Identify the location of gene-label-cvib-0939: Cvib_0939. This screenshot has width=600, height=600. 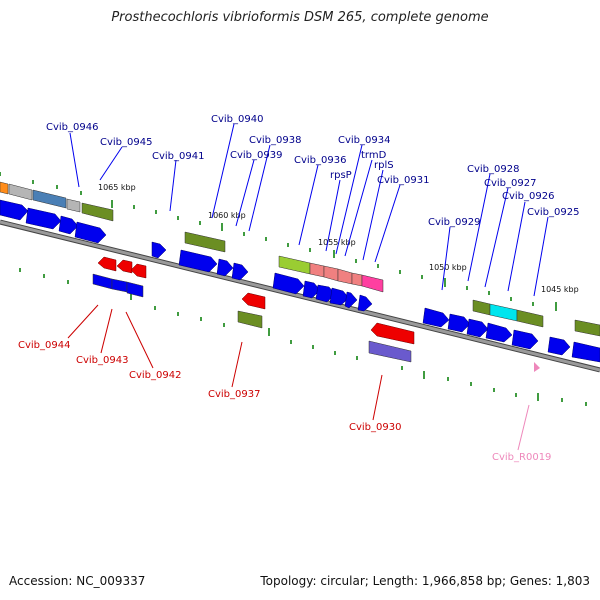
(256, 155).